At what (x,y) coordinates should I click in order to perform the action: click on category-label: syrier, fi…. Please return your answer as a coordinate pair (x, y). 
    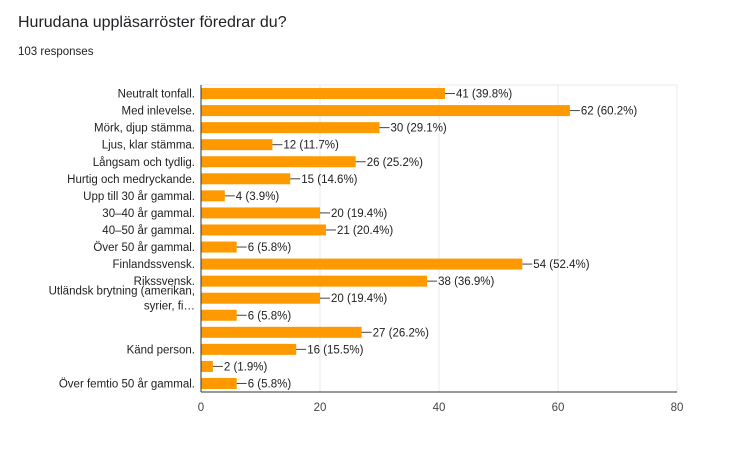
    Looking at the image, I should click on (169, 307).